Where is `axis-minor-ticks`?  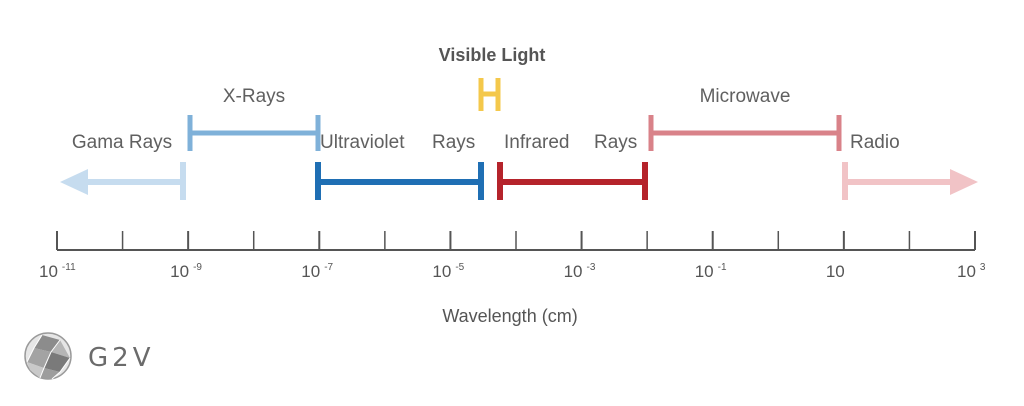 axis-minor-ticks is located at coordinates (516, 240).